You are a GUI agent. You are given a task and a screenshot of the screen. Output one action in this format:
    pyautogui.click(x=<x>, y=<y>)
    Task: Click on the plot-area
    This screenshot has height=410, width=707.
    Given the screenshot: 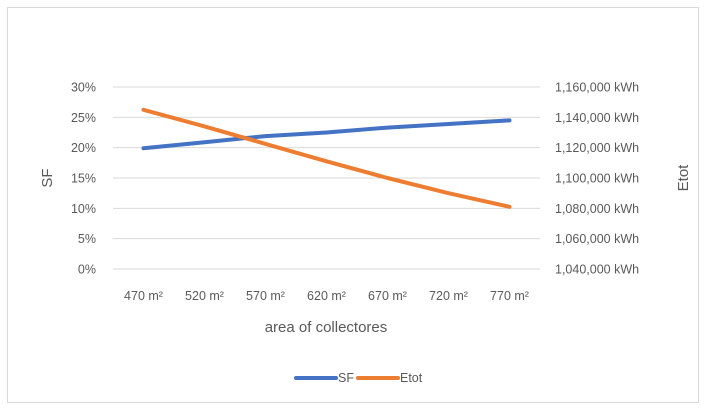 What is the action you would take?
    pyautogui.click(x=326, y=158)
    